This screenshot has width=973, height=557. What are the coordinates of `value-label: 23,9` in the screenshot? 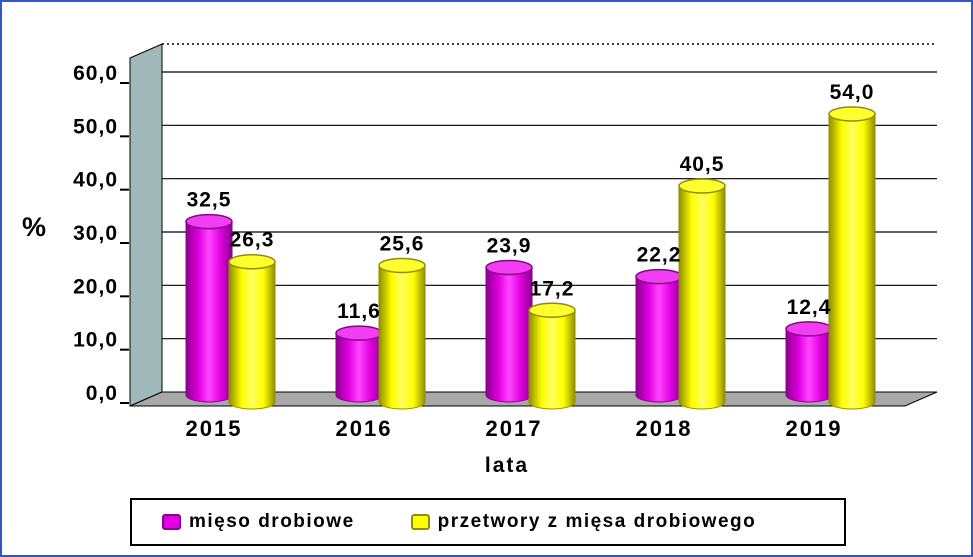 It's located at (509, 246).